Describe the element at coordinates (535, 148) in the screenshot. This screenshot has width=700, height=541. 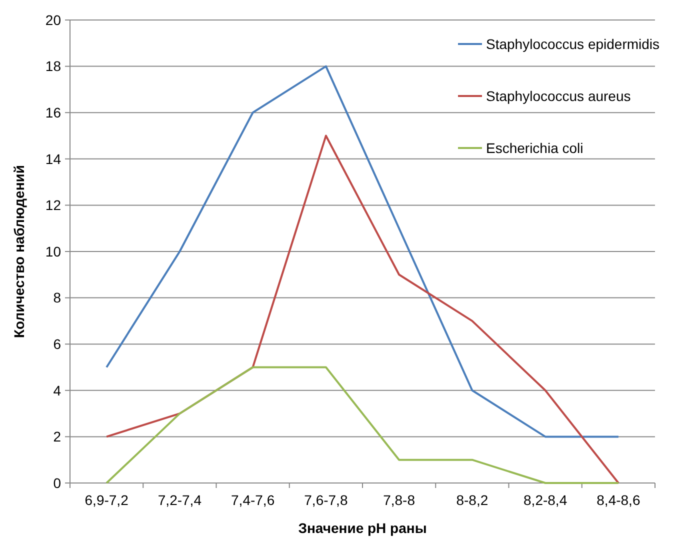
I see `legend-label: Escherichia coli` at that location.